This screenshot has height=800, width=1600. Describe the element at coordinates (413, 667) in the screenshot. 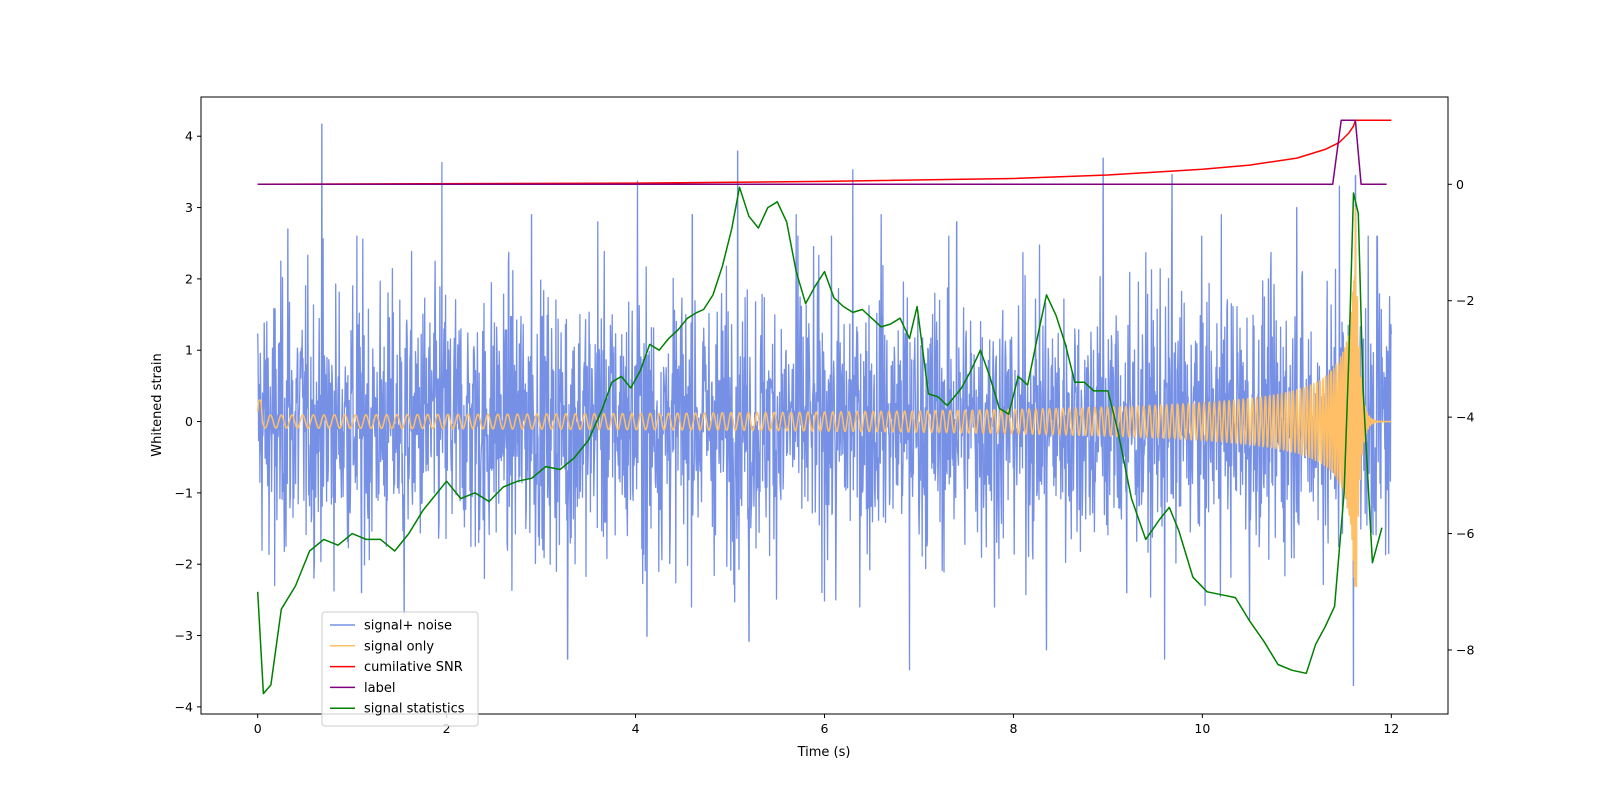

I see `legend-label: cumilative SNR` at that location.